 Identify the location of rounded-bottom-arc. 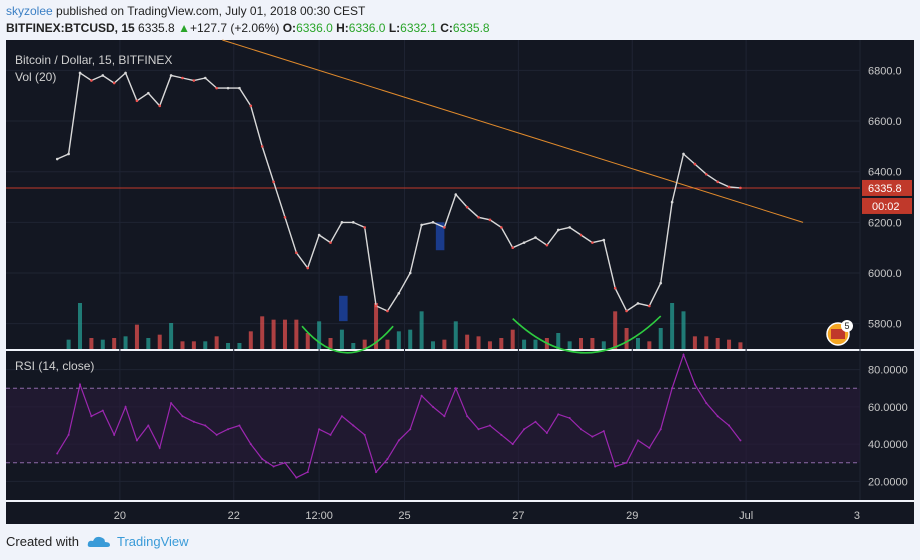
(347, 339).